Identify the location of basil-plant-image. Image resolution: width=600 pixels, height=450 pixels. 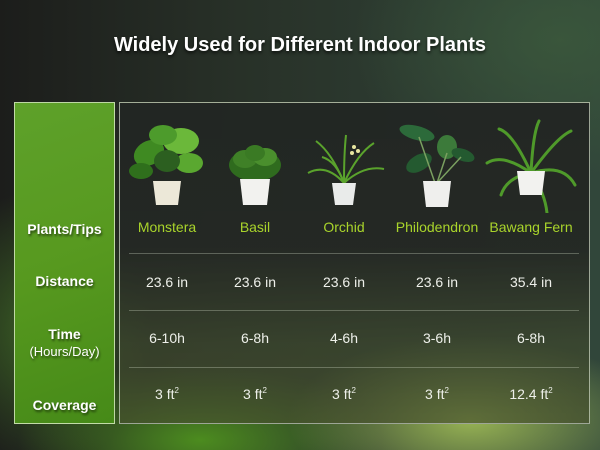
(255, 175).